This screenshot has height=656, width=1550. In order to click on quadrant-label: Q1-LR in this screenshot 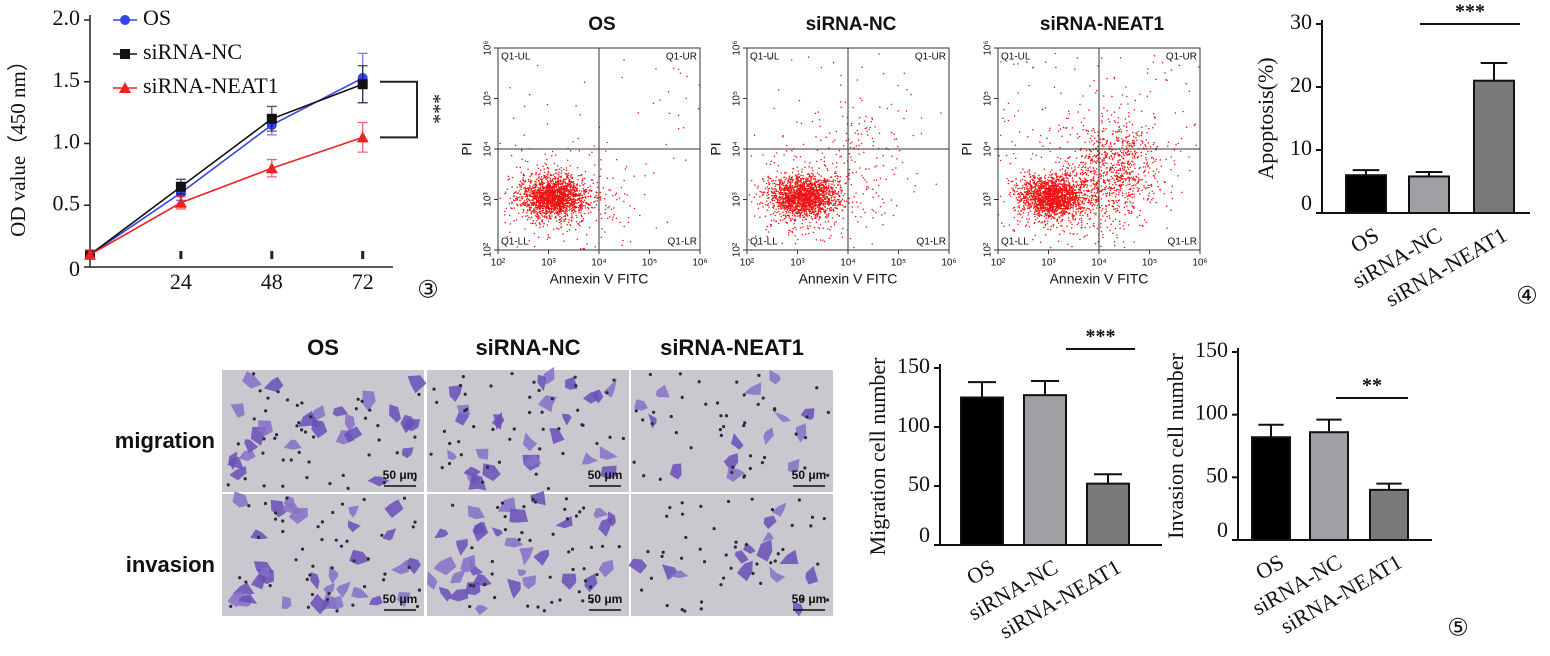, I will do `click(682, 242)`.